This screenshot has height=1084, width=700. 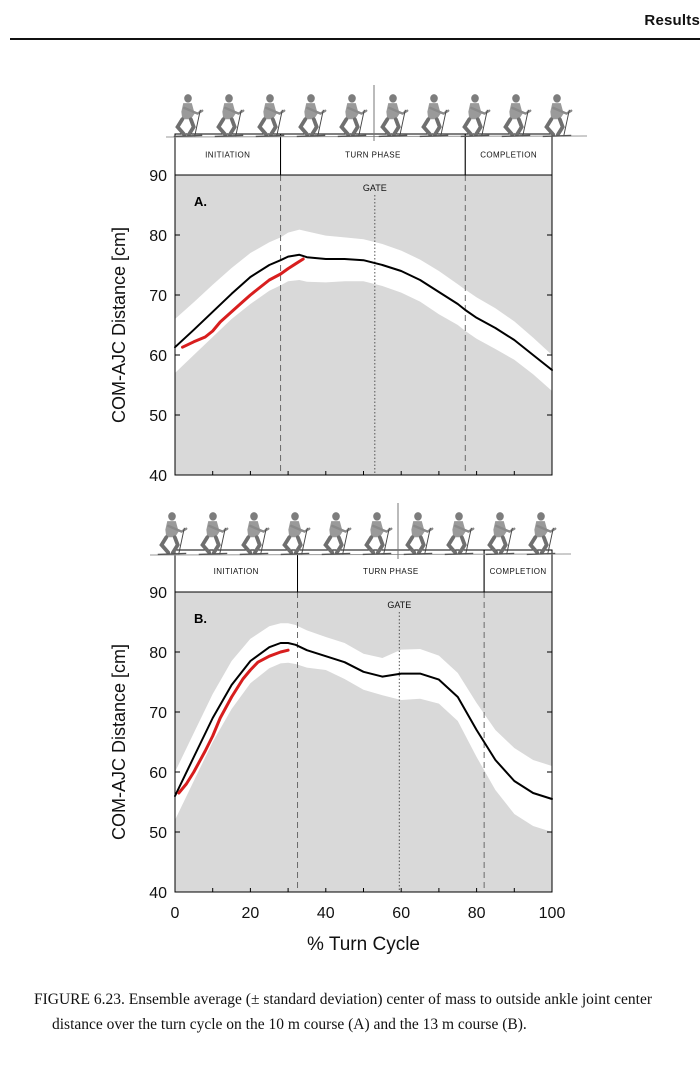 What do you see at coordinates (355, 20) in the screenshot?
I see `running-header: Results` at bounding box center [355, 20].